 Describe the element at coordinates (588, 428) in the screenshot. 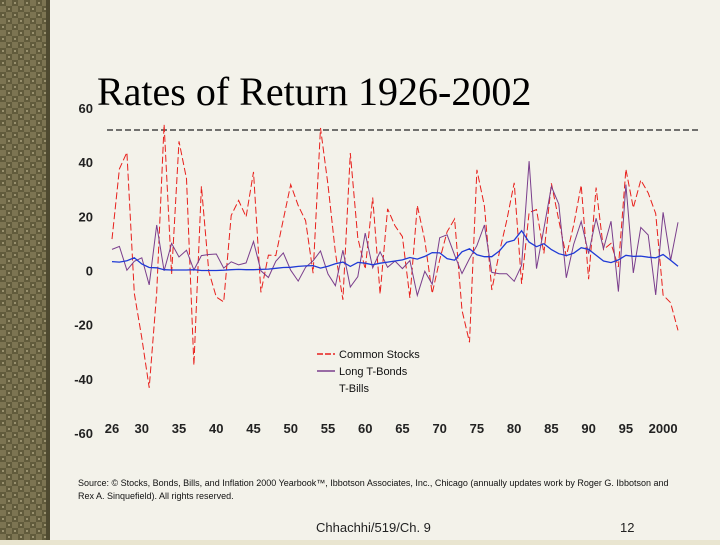

I see `x-tick-label: 90` at that location.